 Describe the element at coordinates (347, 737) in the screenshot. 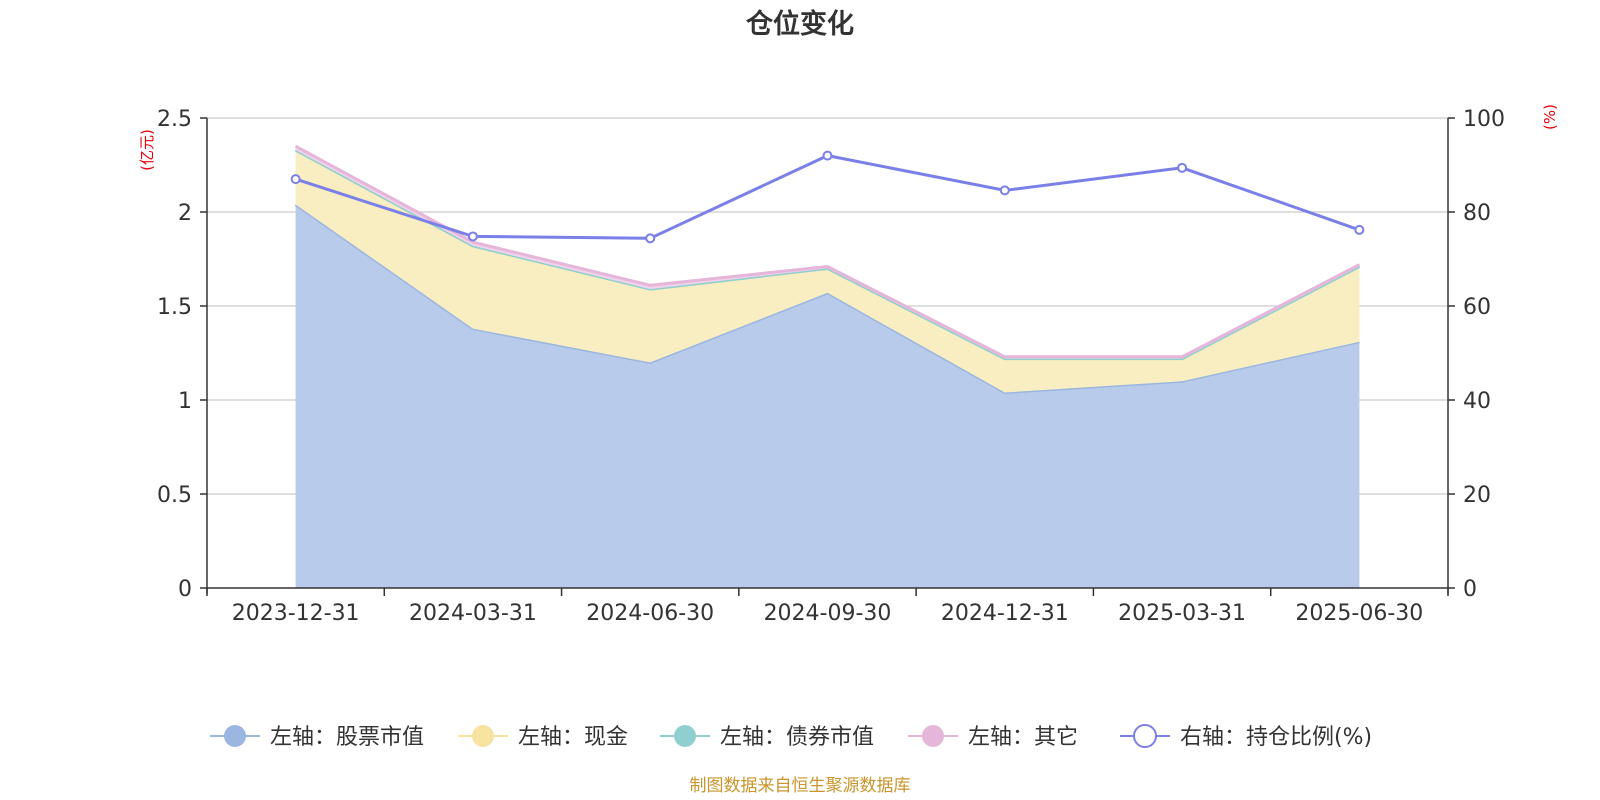

I see `legend-label: 左轴：股票市值` at that location.